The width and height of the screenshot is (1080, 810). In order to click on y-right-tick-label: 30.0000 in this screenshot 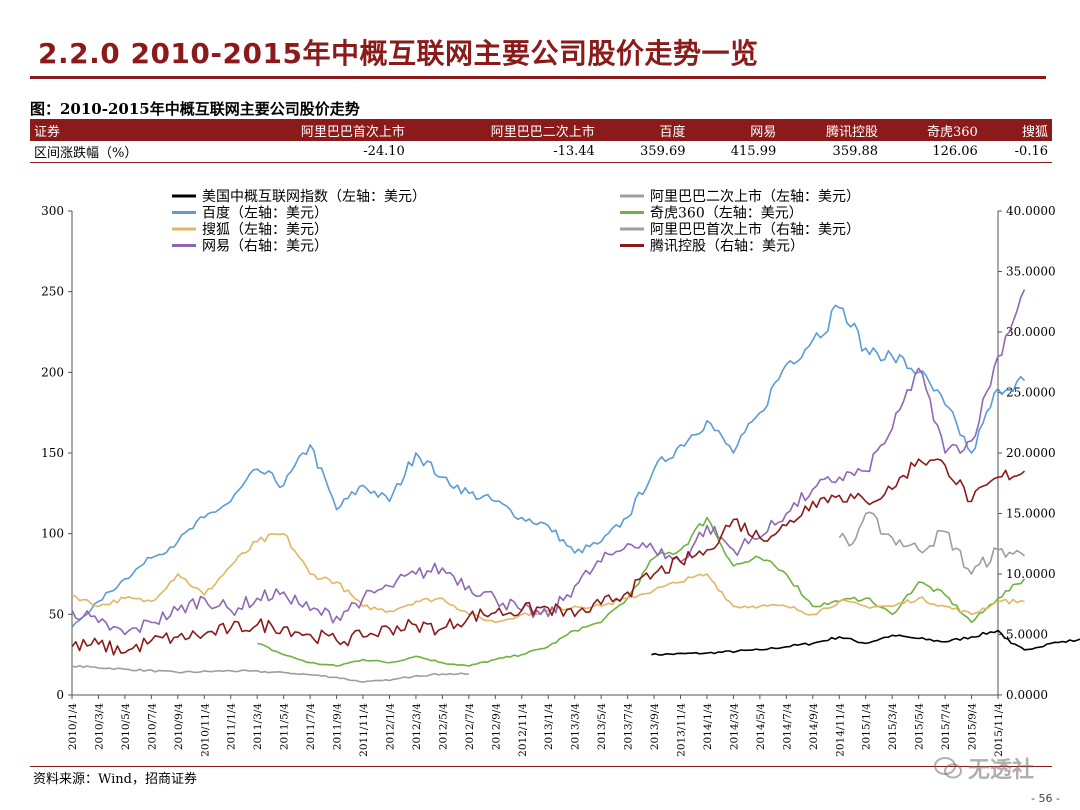, I will do `click(1031, 332)`.